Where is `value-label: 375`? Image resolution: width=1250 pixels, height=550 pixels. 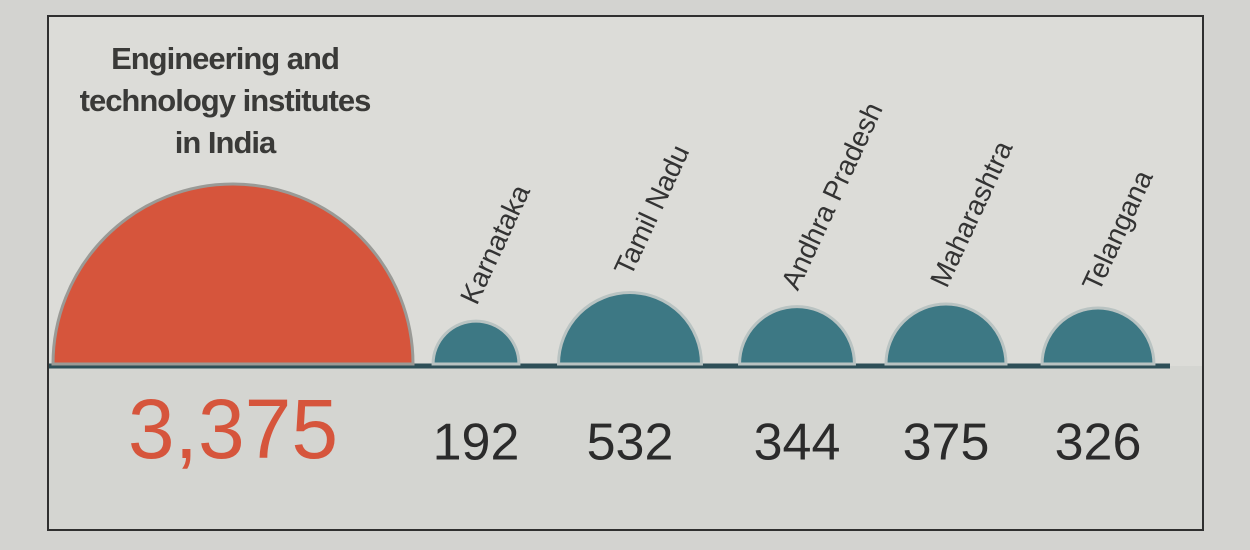 value-label: 375 is located at coordinates (946, 443).